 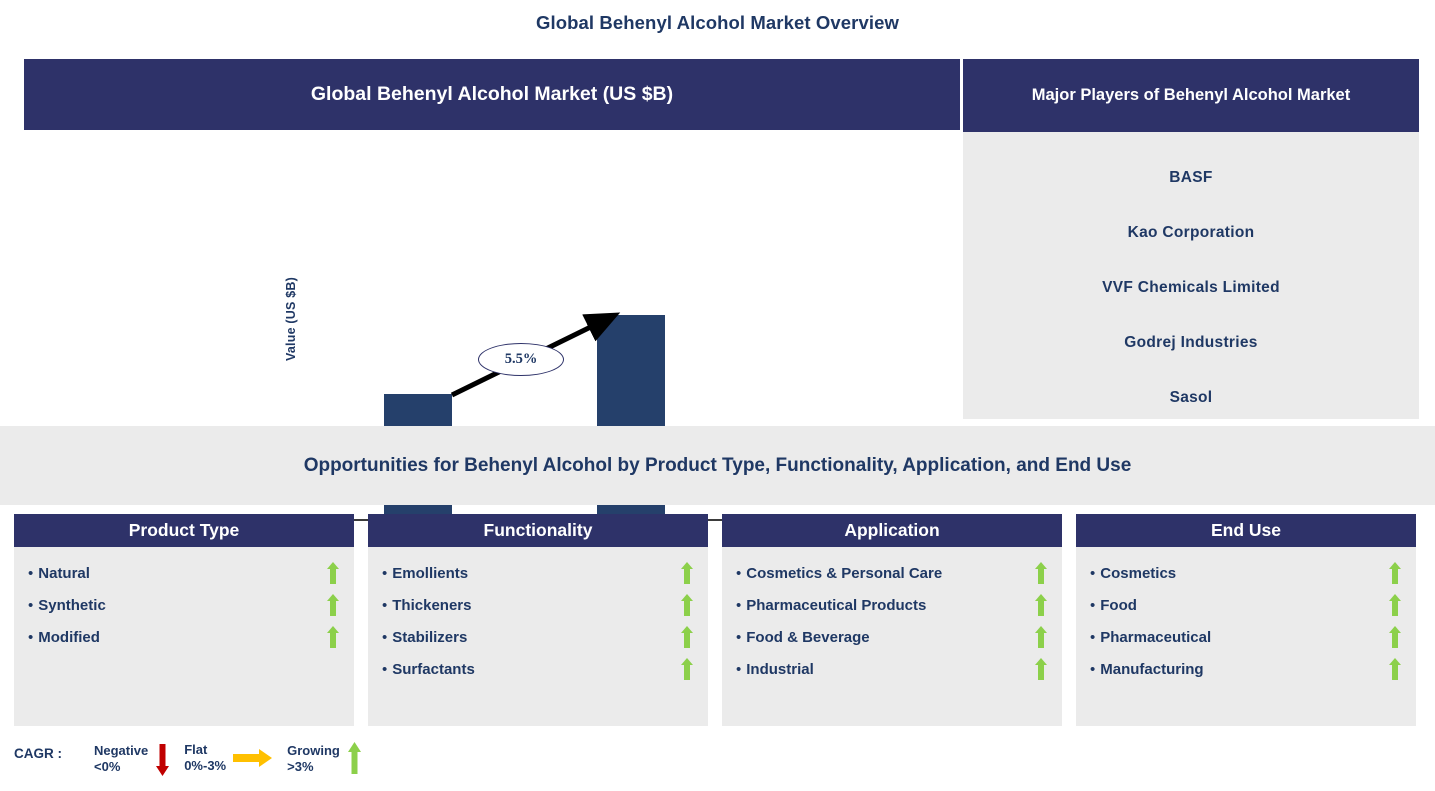 What do you see at coordinates (892, 669) in the screenshot?
I see `list-item: • Industrial` at bounding box center [892, 669].